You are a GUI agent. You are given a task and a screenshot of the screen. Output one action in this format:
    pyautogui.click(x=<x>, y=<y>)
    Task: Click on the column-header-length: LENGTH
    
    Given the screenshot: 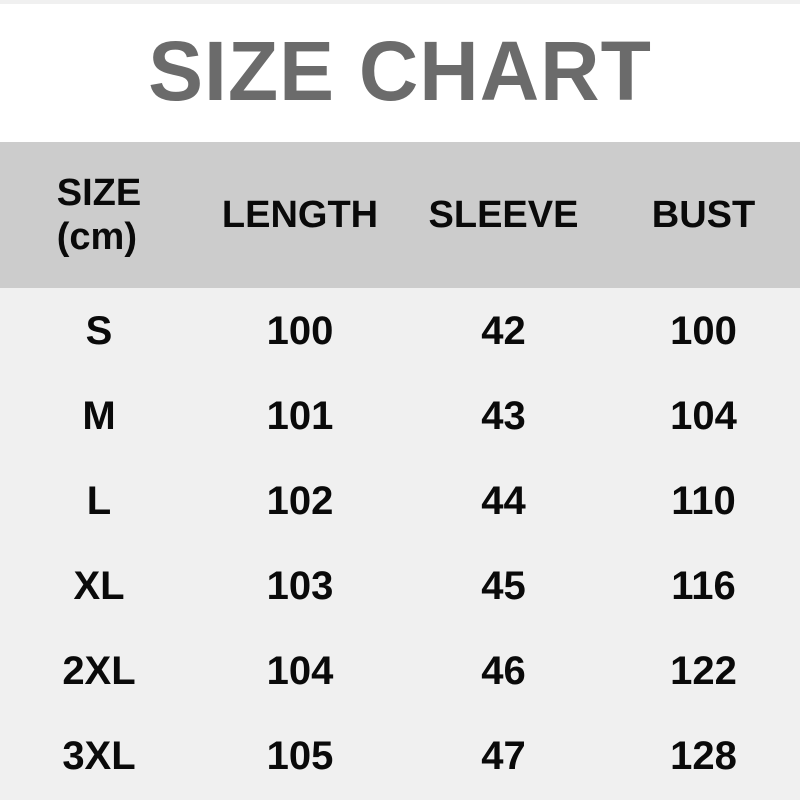 What is the action you would take?
    pyautogui.click(x=300, y=215)
    